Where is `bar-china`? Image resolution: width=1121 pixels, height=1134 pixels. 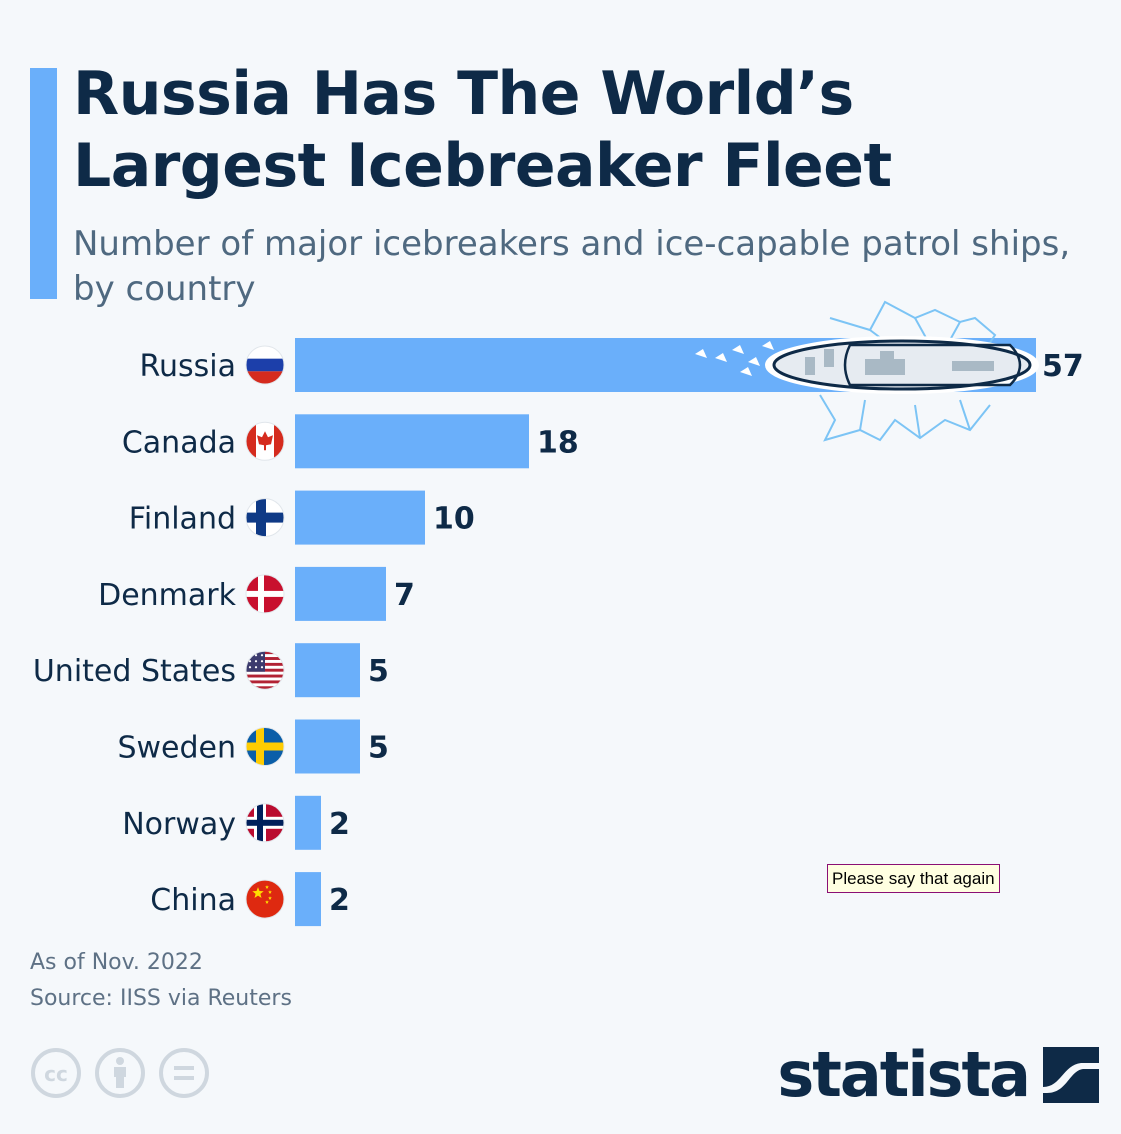 bar-china is located at coordinates (308, 899).